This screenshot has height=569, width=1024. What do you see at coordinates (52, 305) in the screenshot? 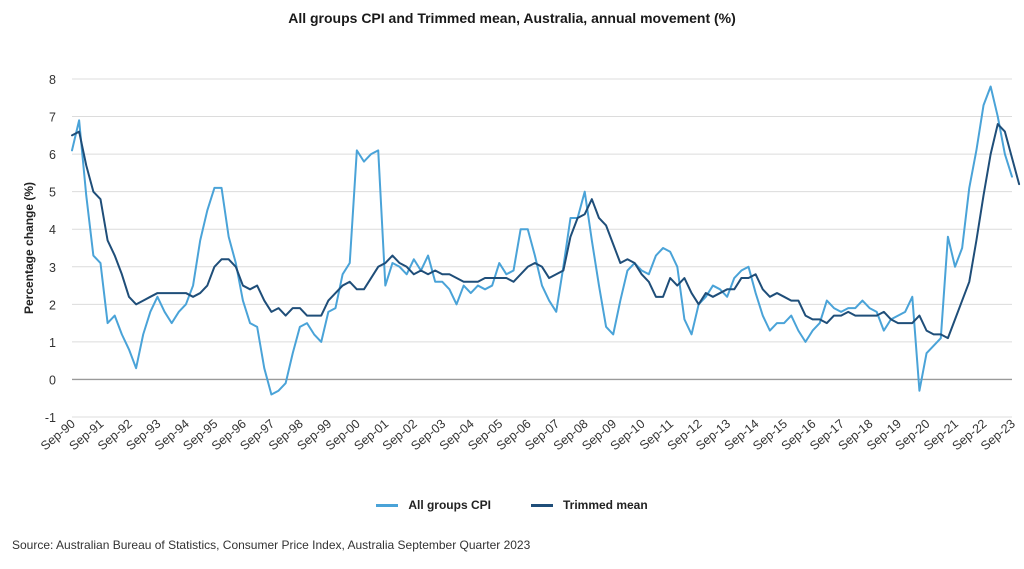
I see `y-tick-label-3: 2` at bounding box center [52, 305].